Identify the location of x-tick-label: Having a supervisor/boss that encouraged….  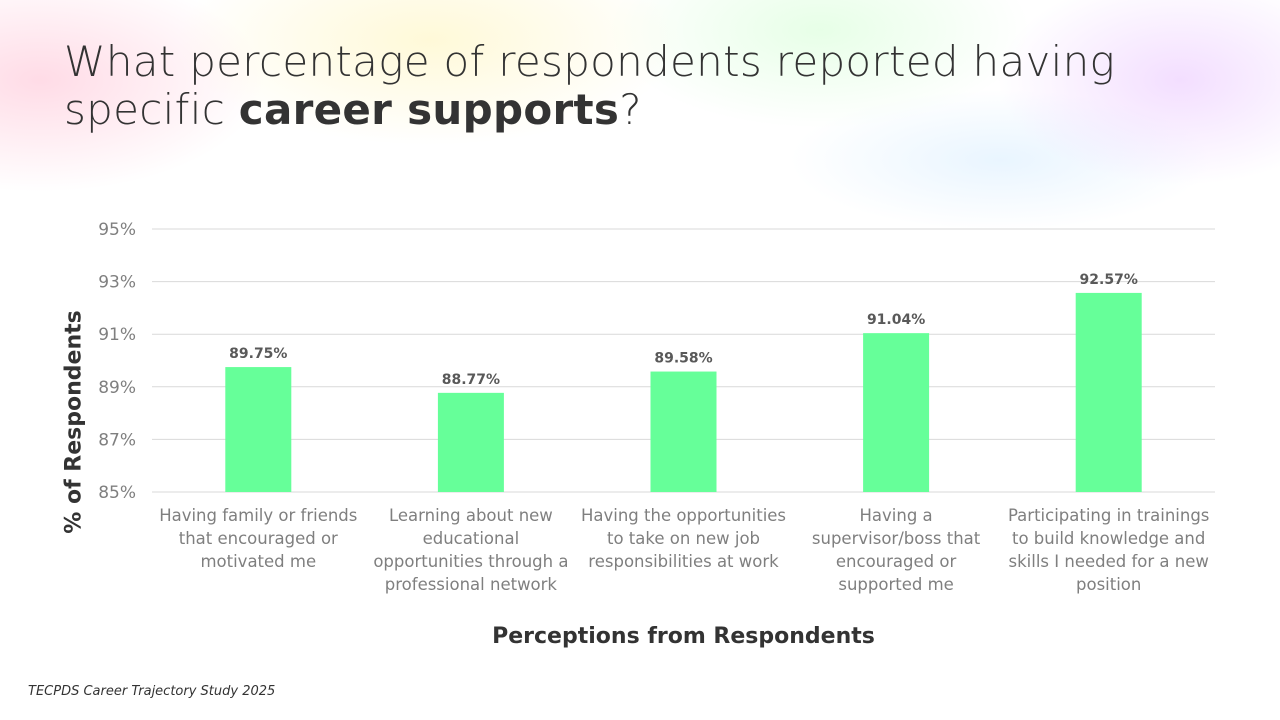
(896, 550).